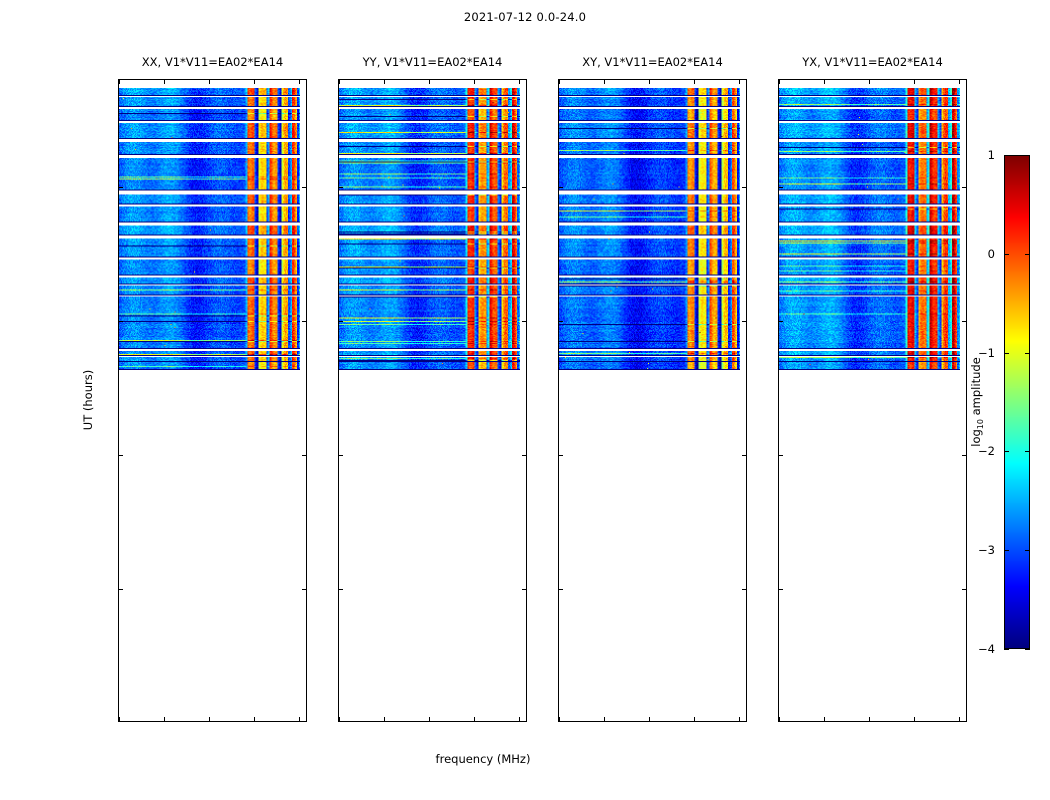  I want to click on panel-title: YX, V1*V11=EA02*EA14, so click(872, 62).